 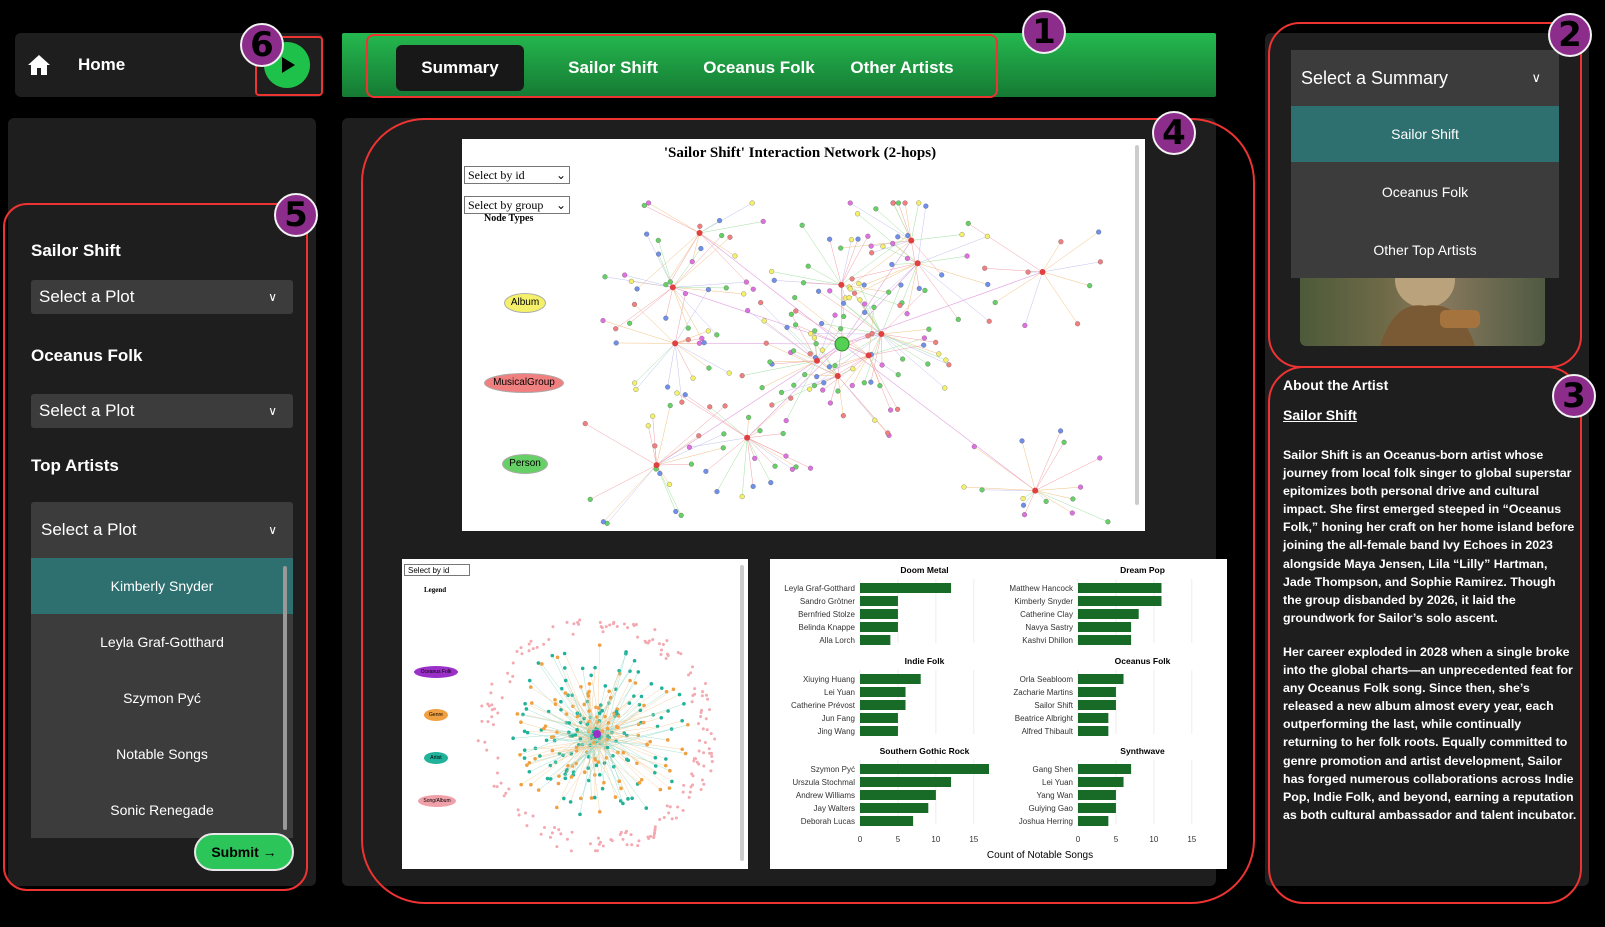 What do you see at coordinates (269, 852) in the screenshot?
I see `arrow-right-icon: →` at bounding box center [269, 852].